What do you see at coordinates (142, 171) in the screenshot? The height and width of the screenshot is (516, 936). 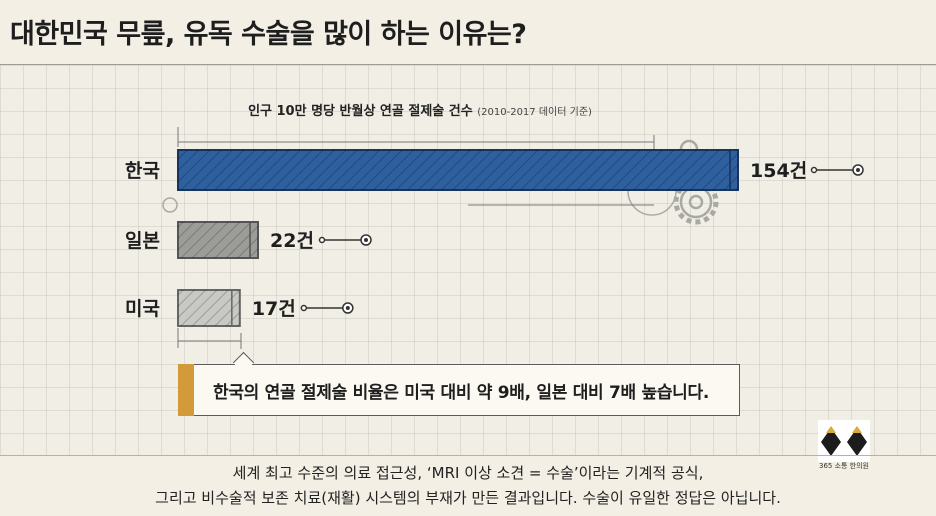 I see `category-label-korea: 한국` at bounding box center [142, 171].